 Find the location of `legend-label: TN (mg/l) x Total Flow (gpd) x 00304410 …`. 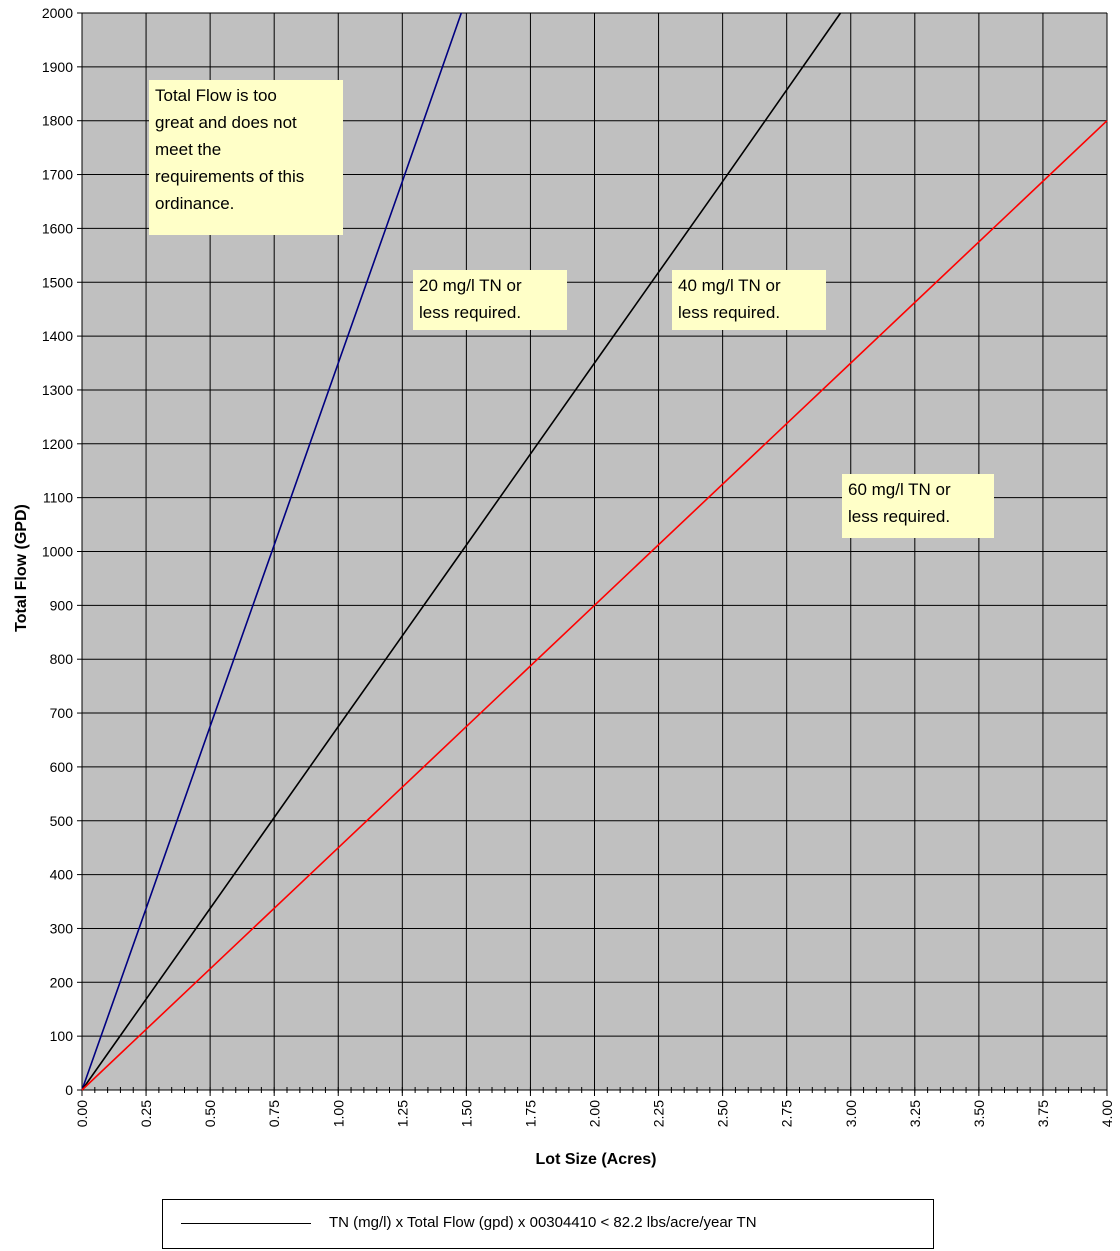

legend-label: TN (mg/l) x Total Flow (gpd) x 00304410 … is located at coordinates (543, 1222).